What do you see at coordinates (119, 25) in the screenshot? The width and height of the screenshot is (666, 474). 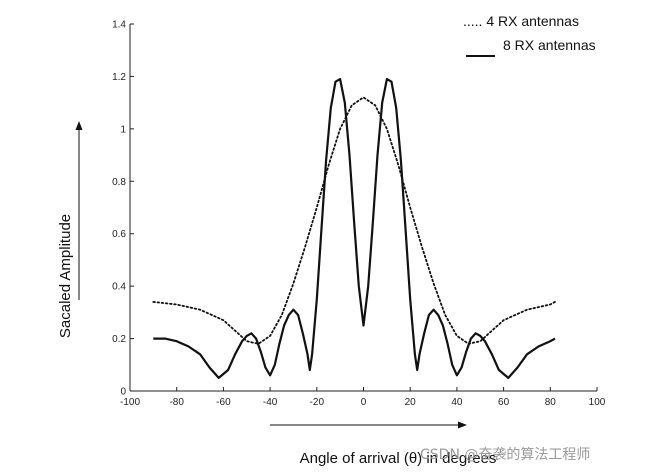 I see `y-tick-label: 1.4` at bounding box center [119, 25].